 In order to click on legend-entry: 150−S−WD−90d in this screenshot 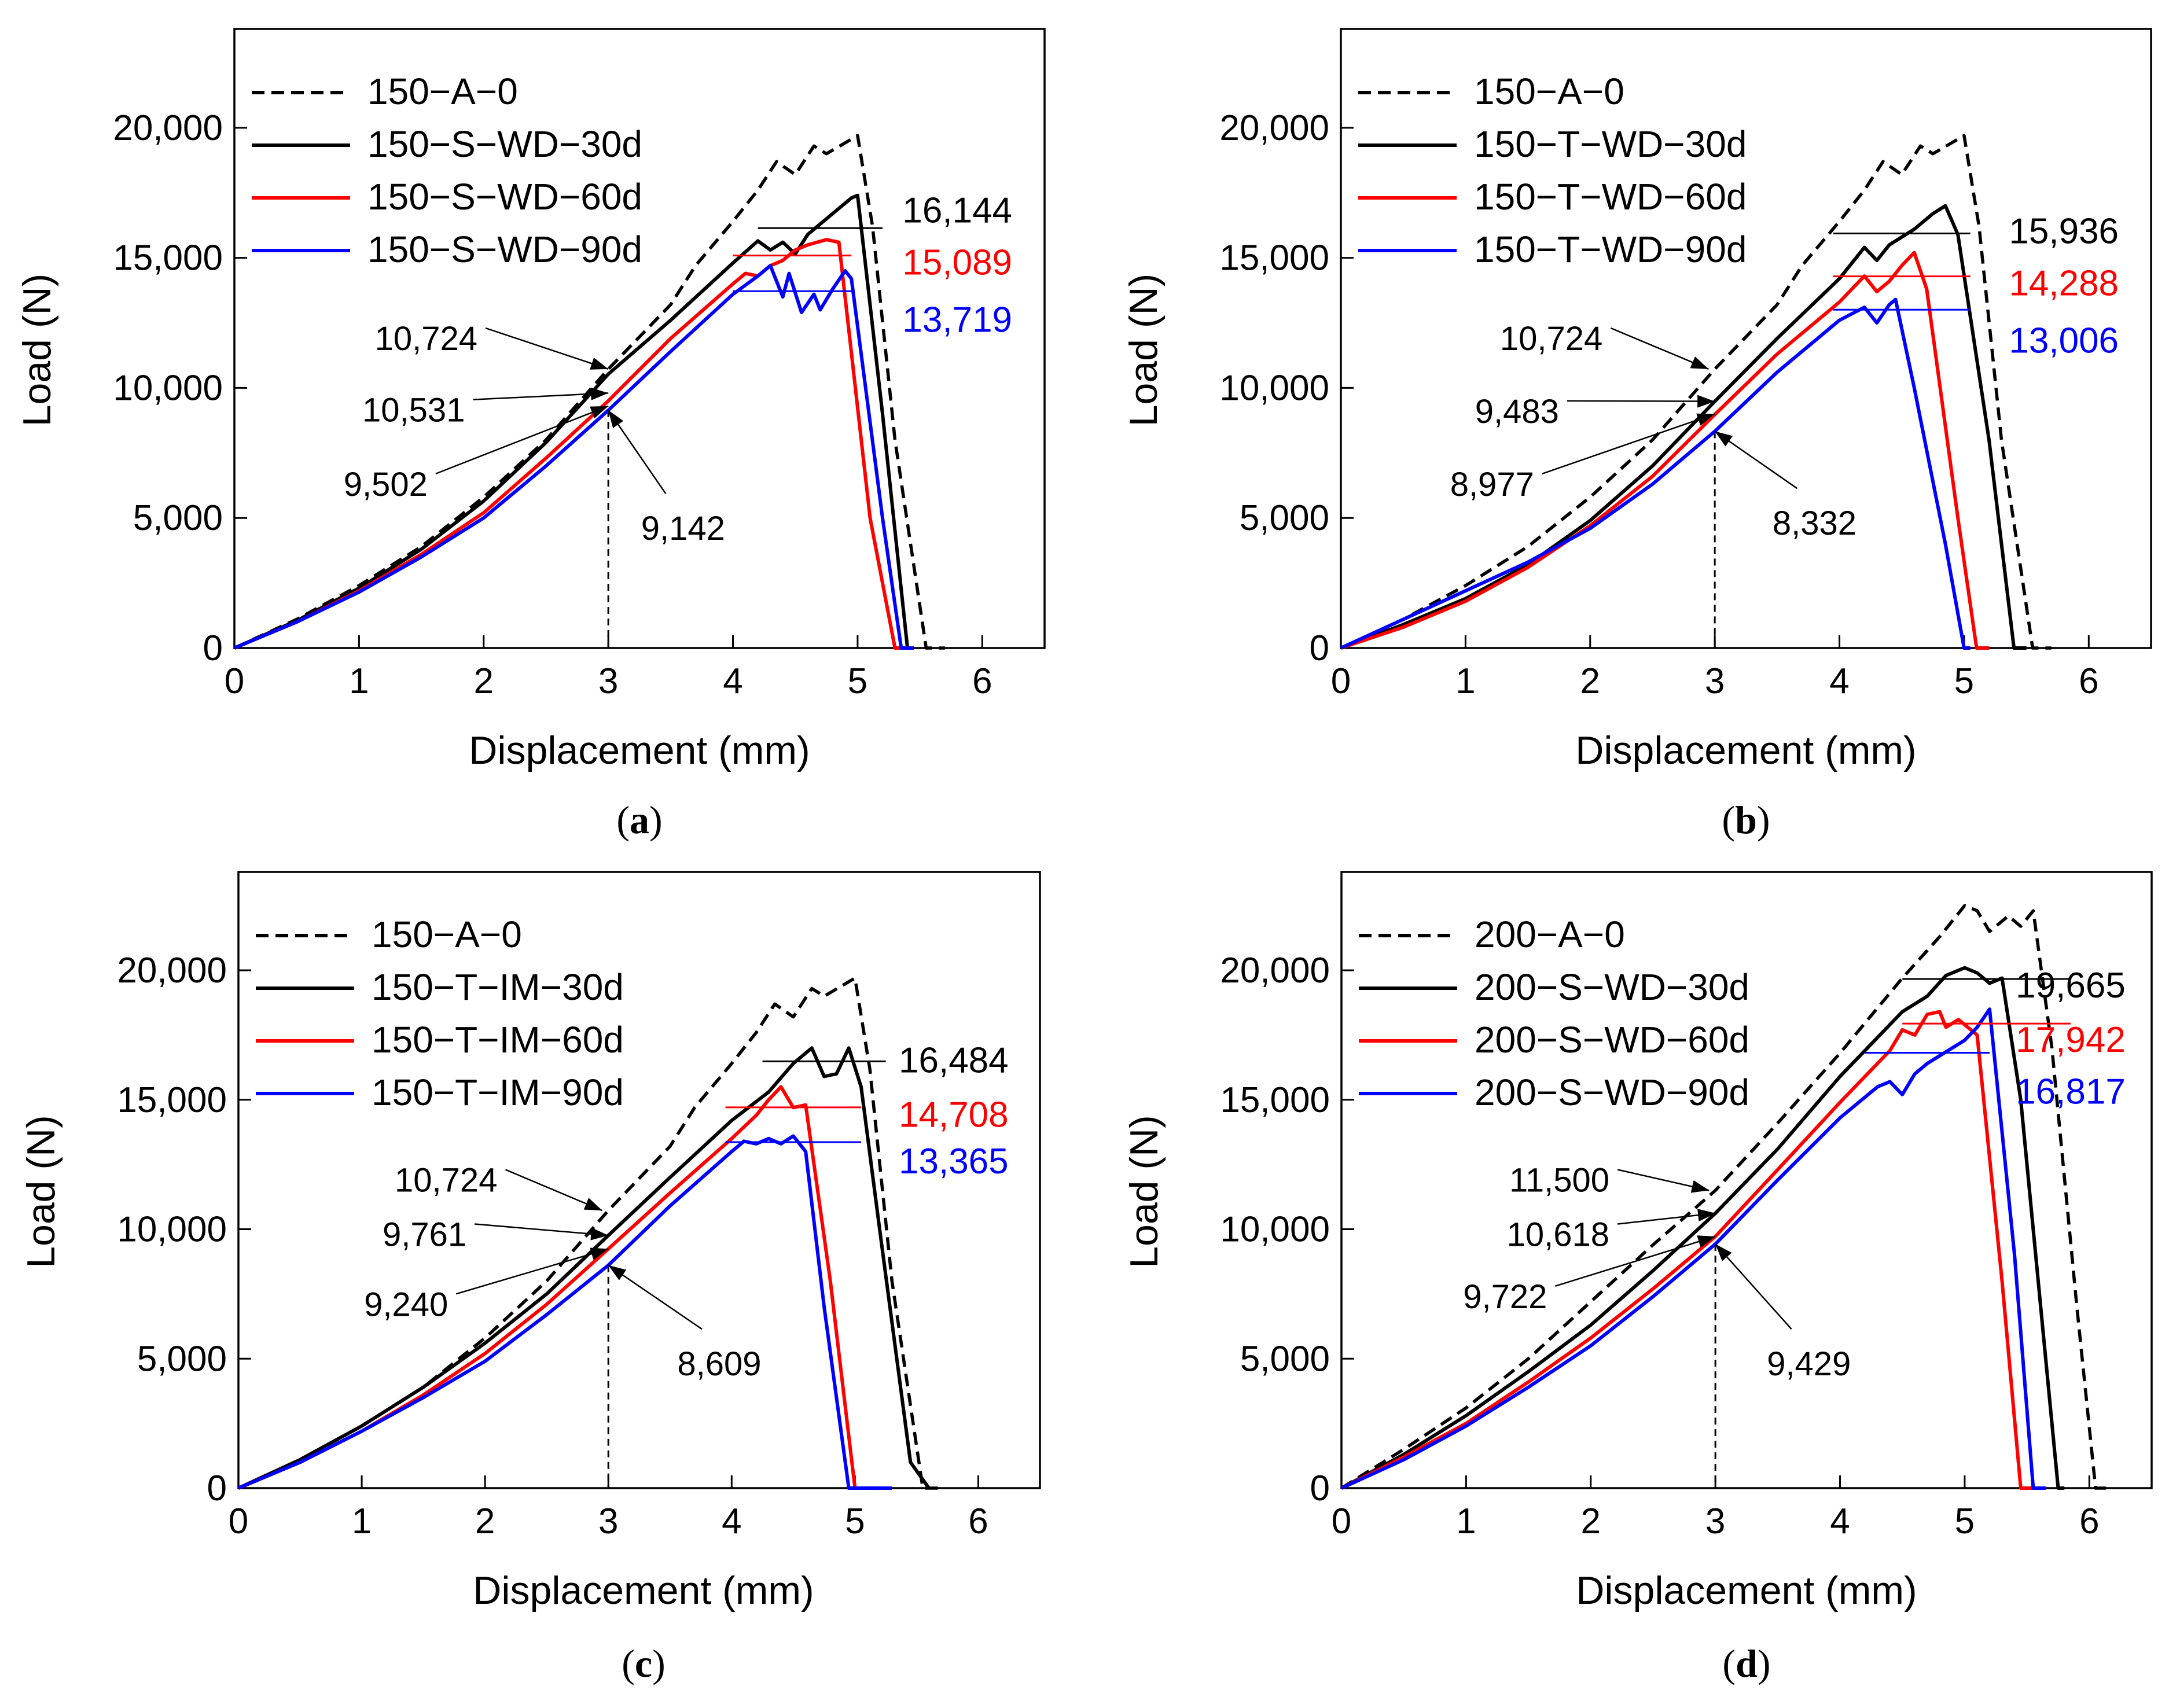, I will do `click(504, 249)`.